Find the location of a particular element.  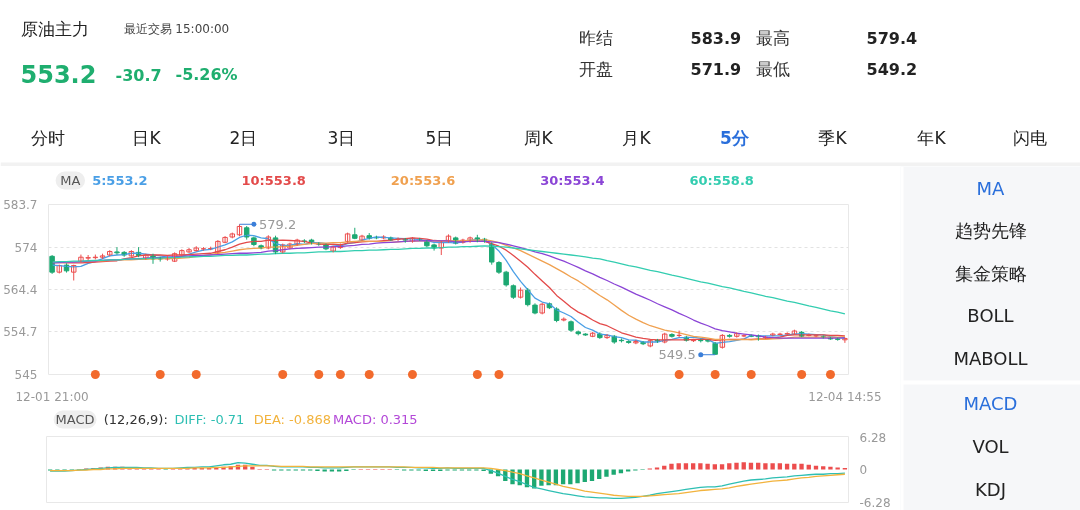

text: -30.7 is located at coordinates (138, 75).